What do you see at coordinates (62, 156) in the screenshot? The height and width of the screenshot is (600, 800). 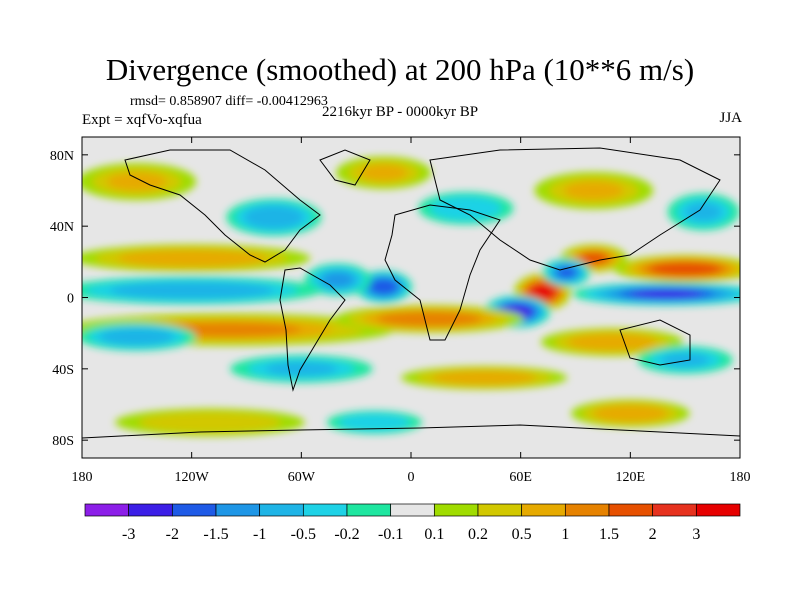 I see `y-tick-label: 80N` at bounding box center [62, 156].